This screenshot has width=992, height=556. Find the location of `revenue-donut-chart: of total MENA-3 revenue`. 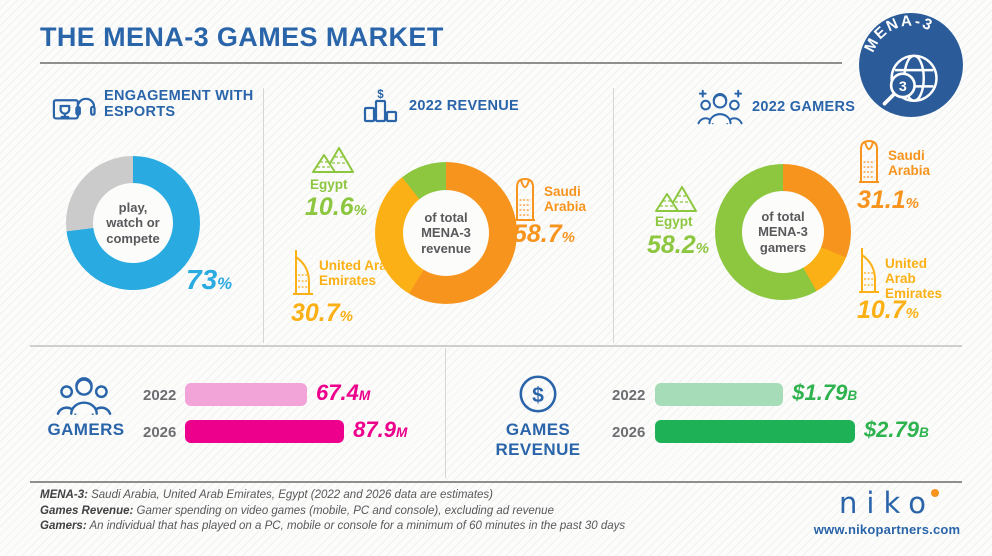

revenue-donut-chart: of total MENA-3 revenue is located at coordinates (446, 233).